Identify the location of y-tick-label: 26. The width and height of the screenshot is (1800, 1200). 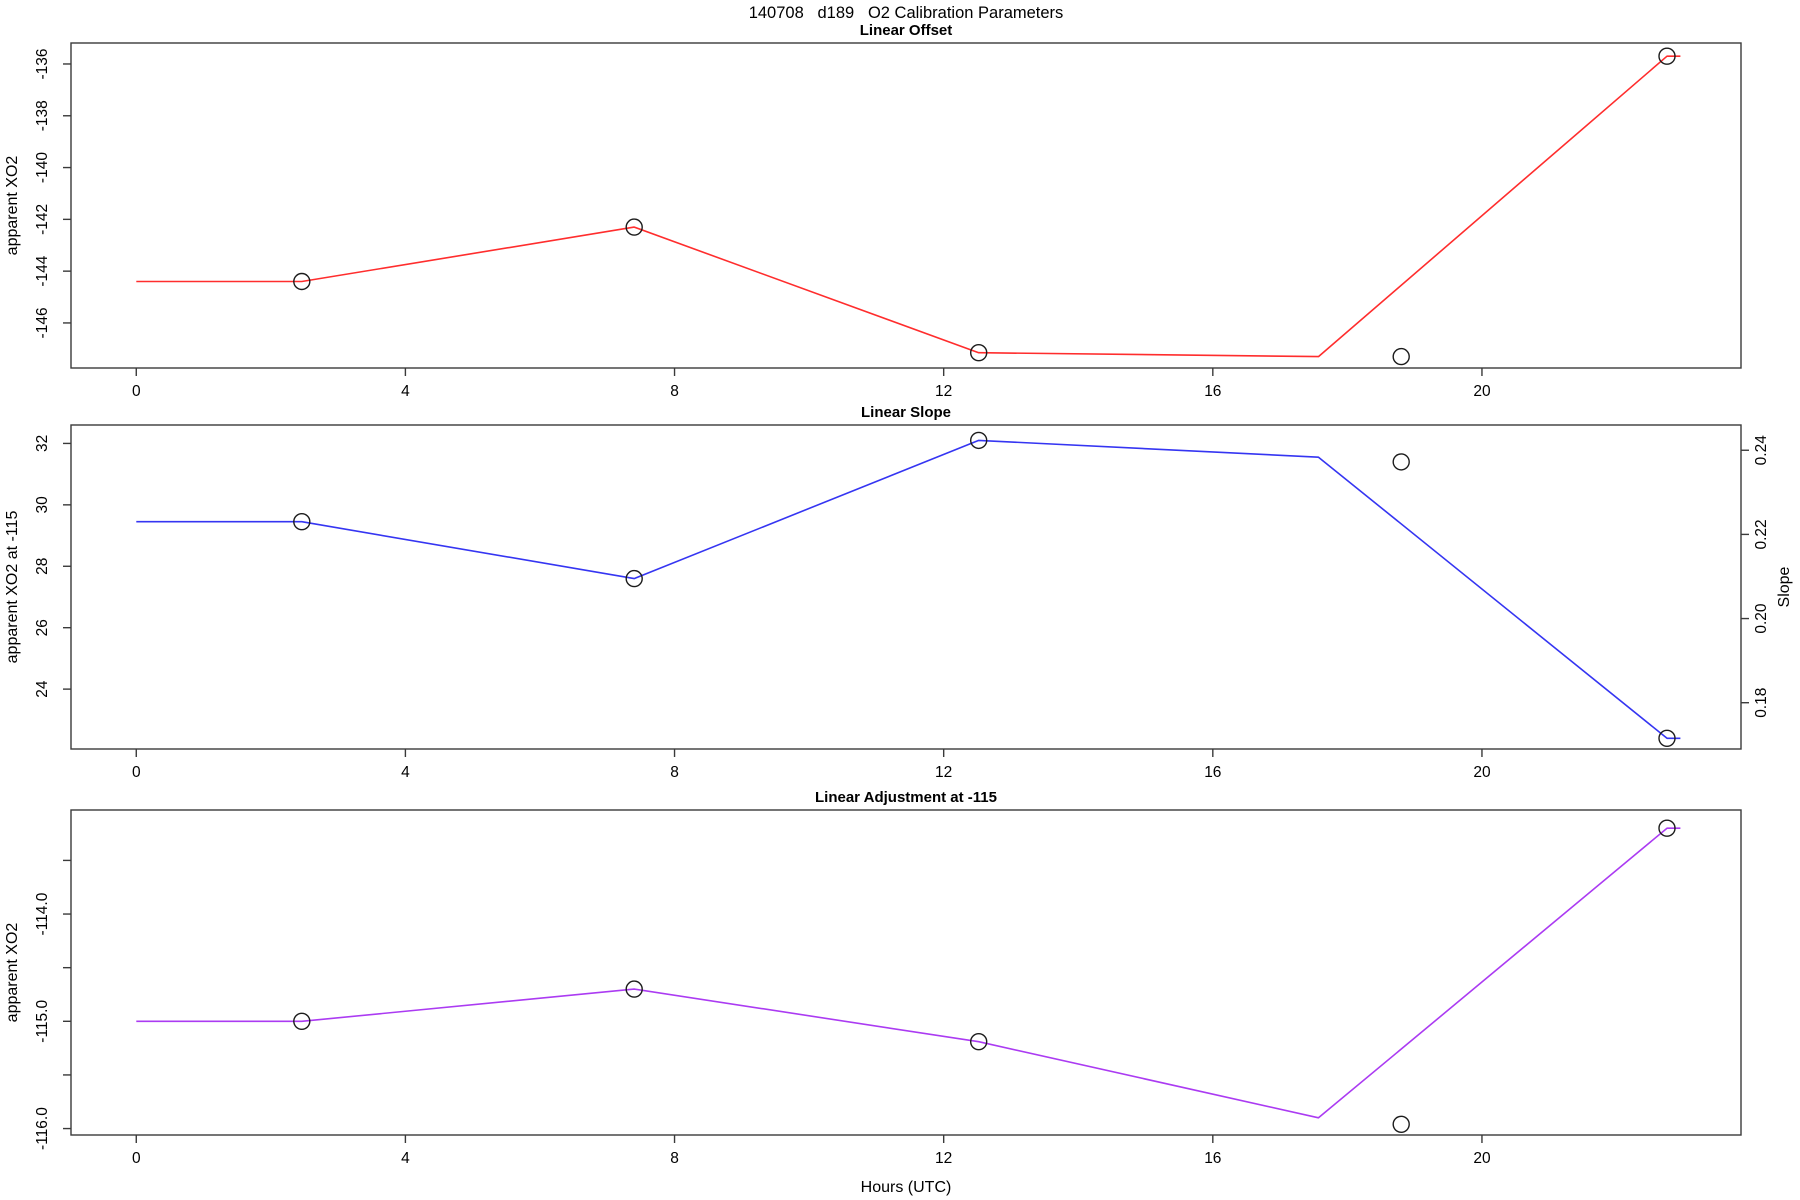
(42, 627).